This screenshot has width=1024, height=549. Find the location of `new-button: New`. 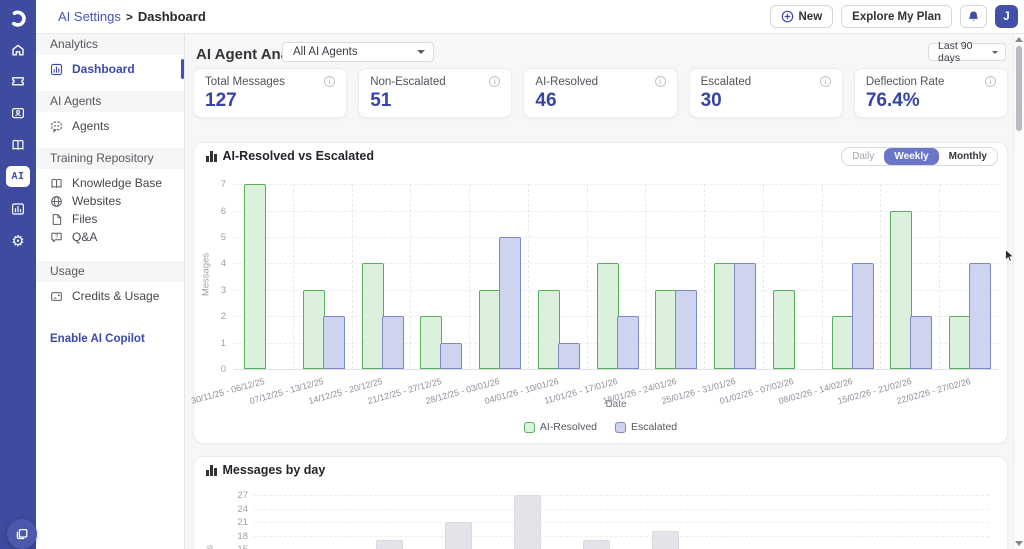

new-button: New is located at coordinates (801, 16).